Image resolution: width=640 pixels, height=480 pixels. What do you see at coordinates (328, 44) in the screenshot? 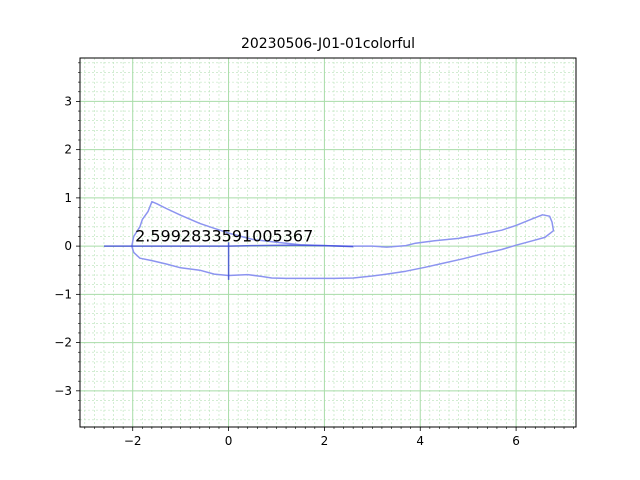
I see `chart-title: 20230506-J01-01colorful` at bounding box center [328, 44].